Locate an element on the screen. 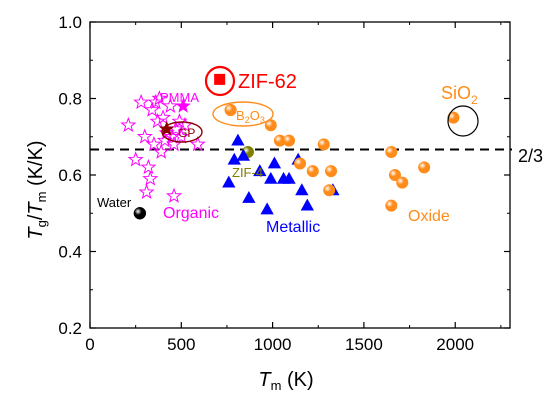 This screenshot has height=393, width=552. series-b2o3 is located at coordinates (230, 109).